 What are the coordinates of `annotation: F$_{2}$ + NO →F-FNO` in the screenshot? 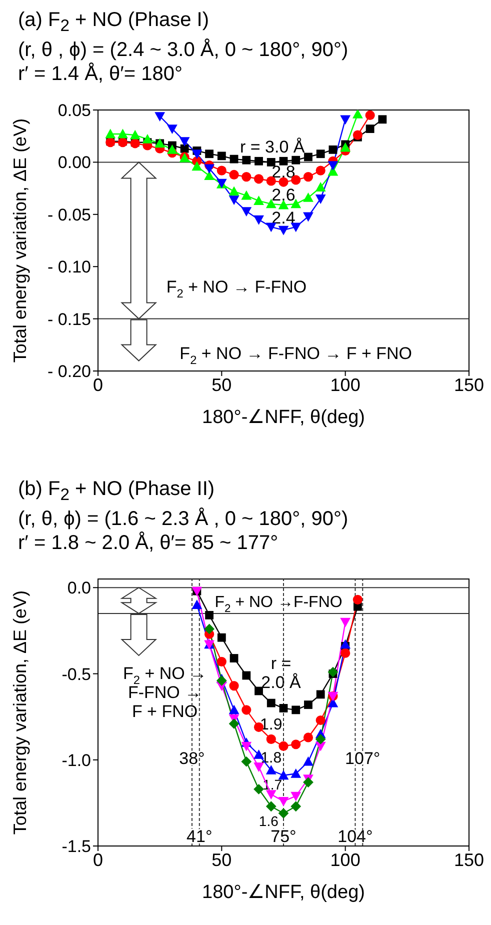 It's located at (278, 604).